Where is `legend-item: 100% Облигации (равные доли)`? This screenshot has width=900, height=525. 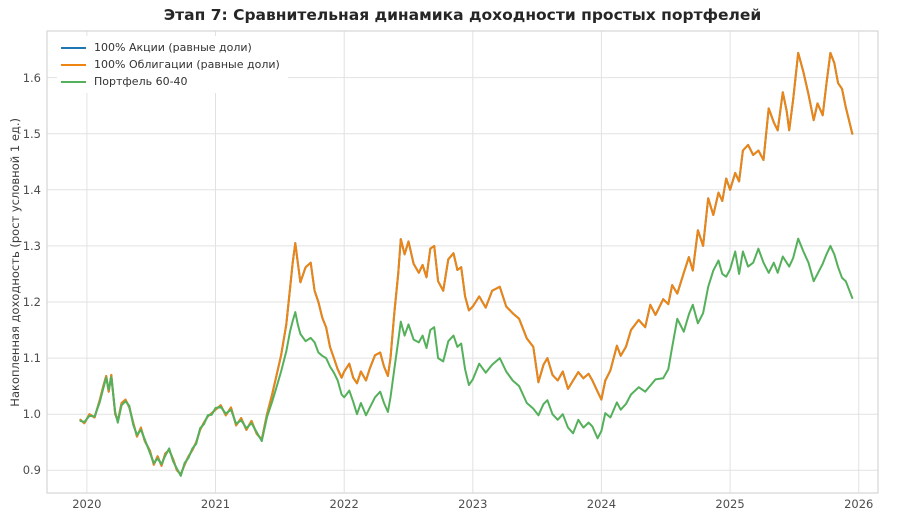 legend-item: 100% Облигации (равные доли) is located at coordinates (170, 64).